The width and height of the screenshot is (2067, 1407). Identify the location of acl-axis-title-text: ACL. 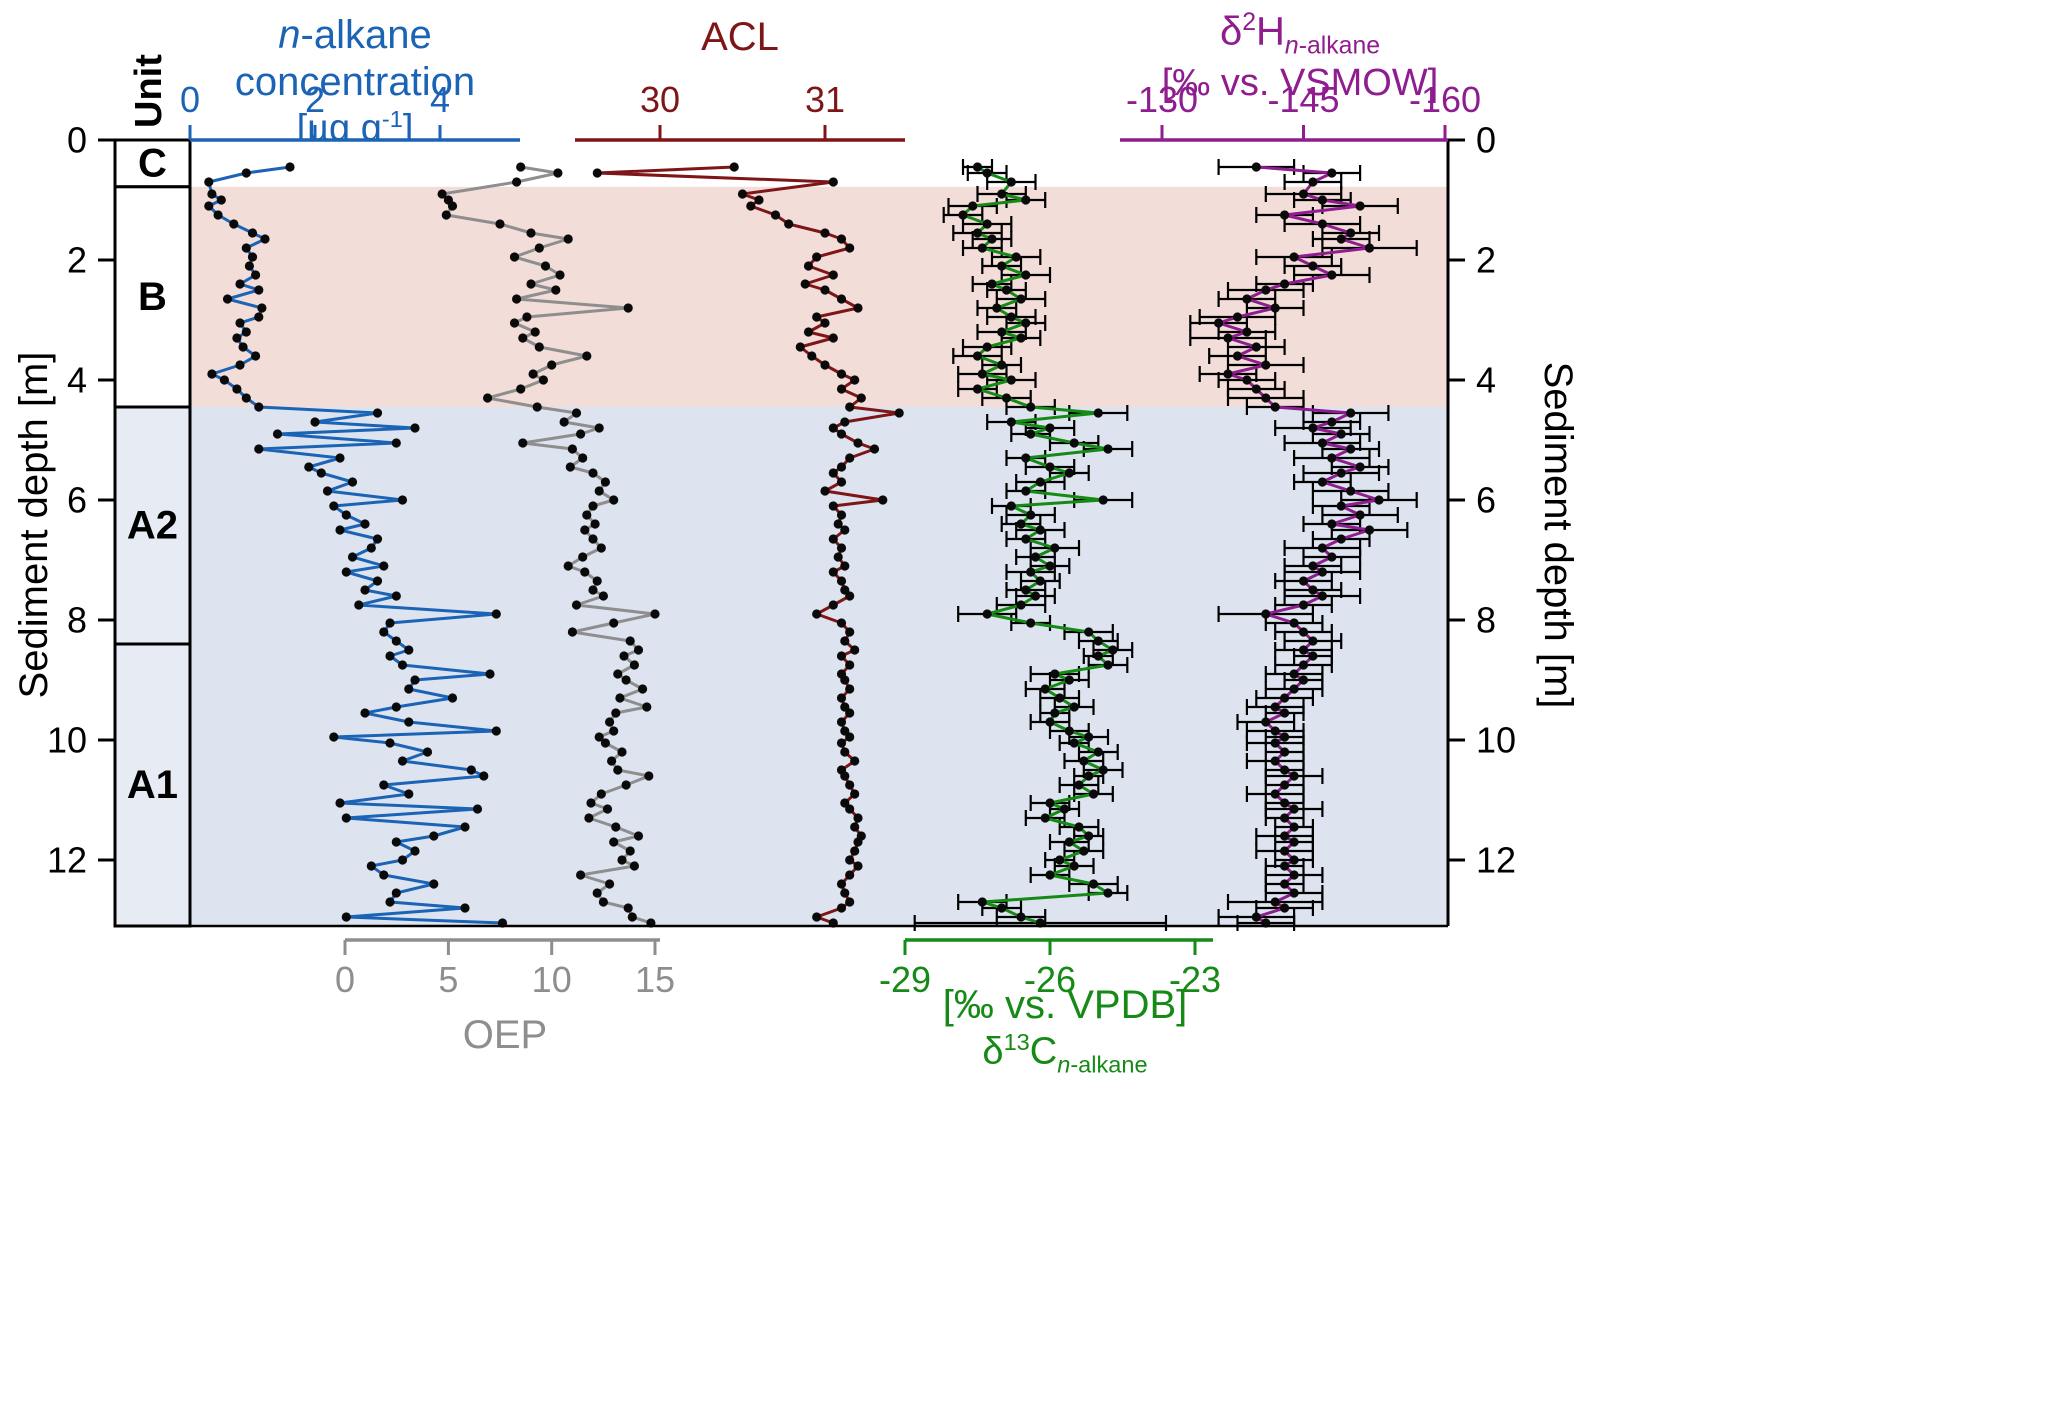
(740, 37).